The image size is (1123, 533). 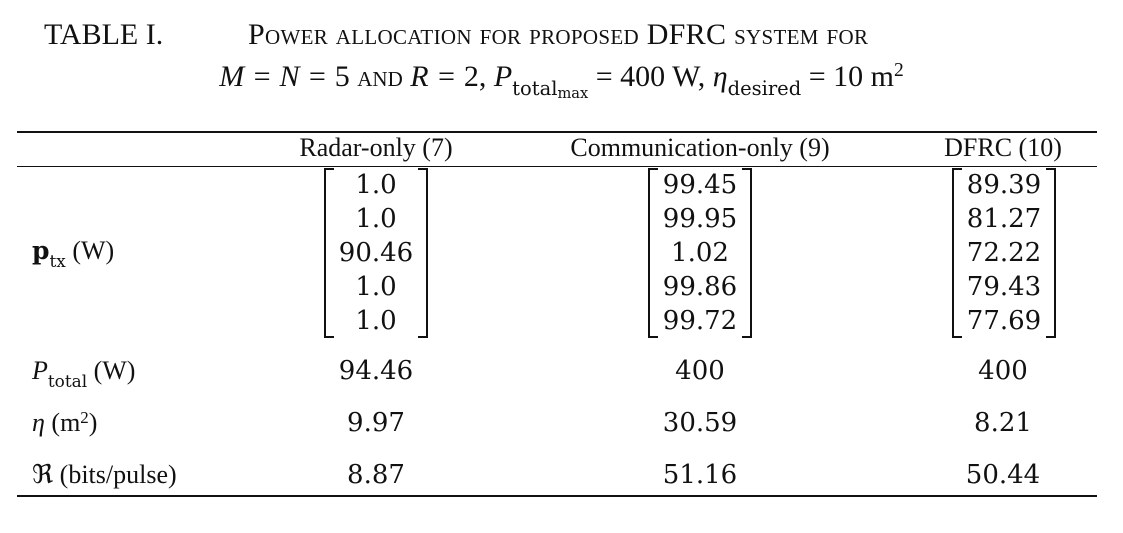 What do you see at coordinates (650, 76) in the screenshot?
I see `caption-p-val: = 400 W,` at bounding box center [650, 76].